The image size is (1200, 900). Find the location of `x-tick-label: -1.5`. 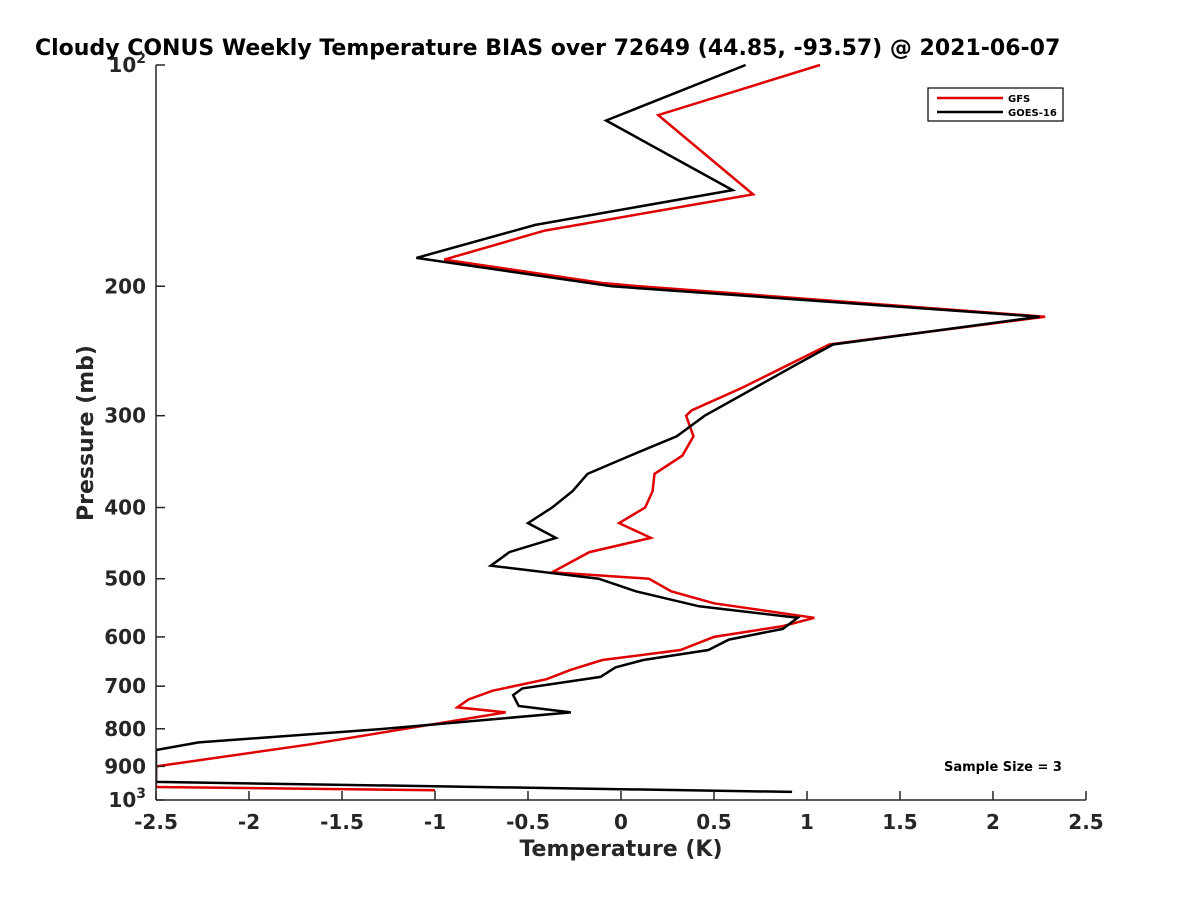

x-tick-label: -1.5 is located at coordinates (342, 822).